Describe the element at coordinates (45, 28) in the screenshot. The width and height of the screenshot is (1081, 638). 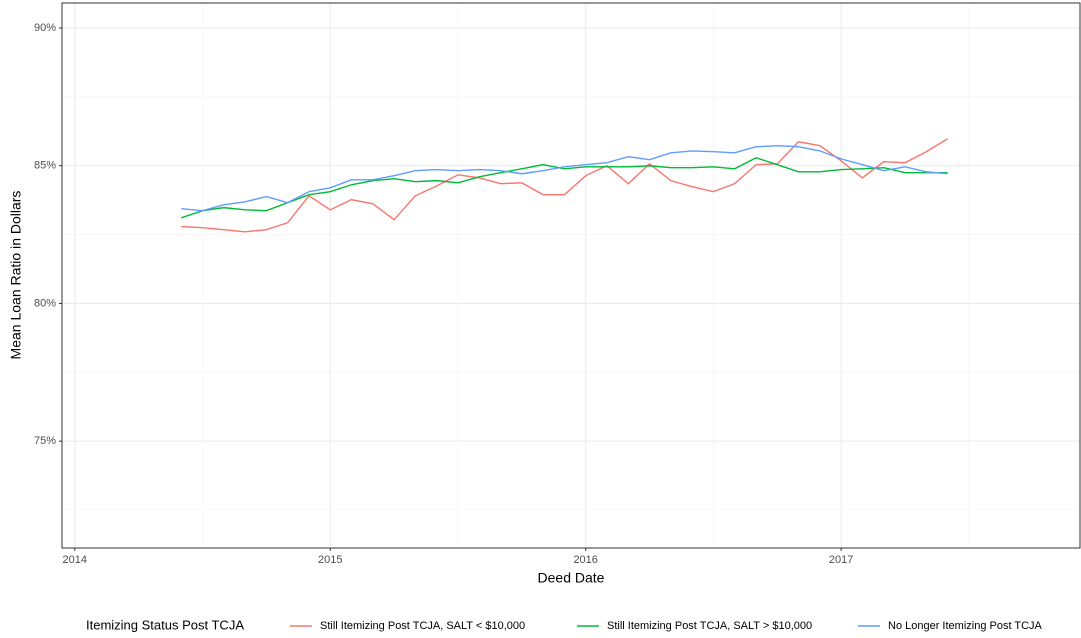
I see `y-tick-label: 90%` at that location.